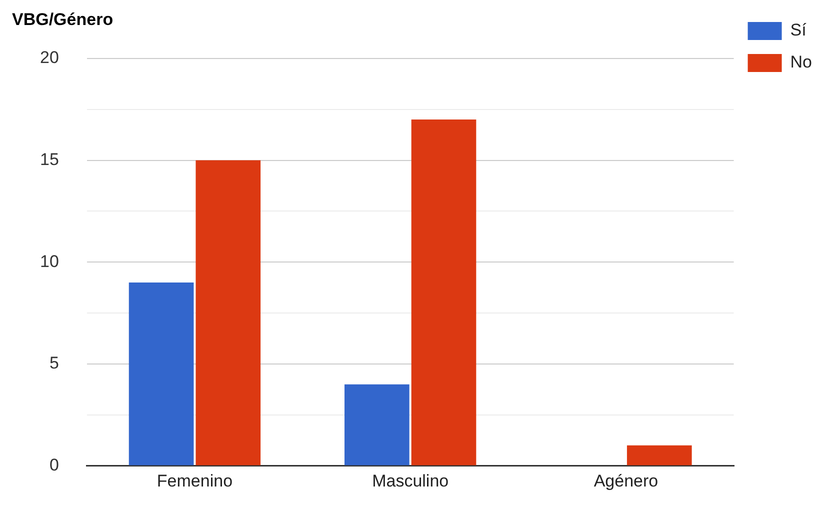 The width and height of the screenshot is (834, 512). Describe the element at coordinates (54, 464) in the screenshot. I see `y-tick-label: 0` at that location.